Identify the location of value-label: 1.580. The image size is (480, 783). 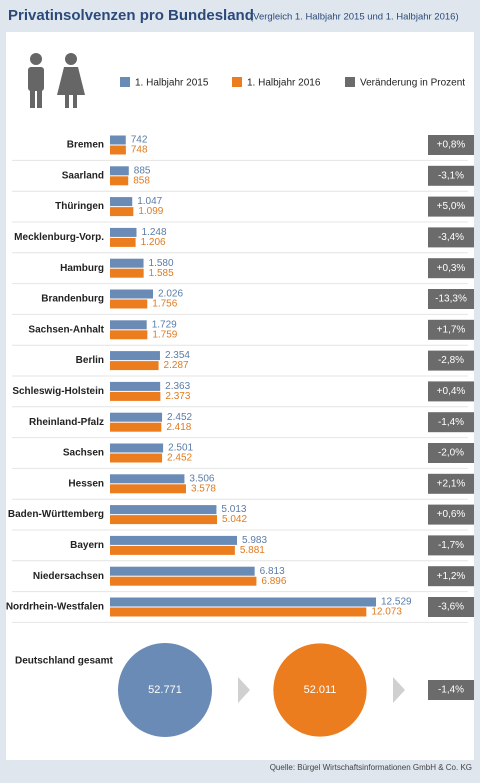
(161, 263).